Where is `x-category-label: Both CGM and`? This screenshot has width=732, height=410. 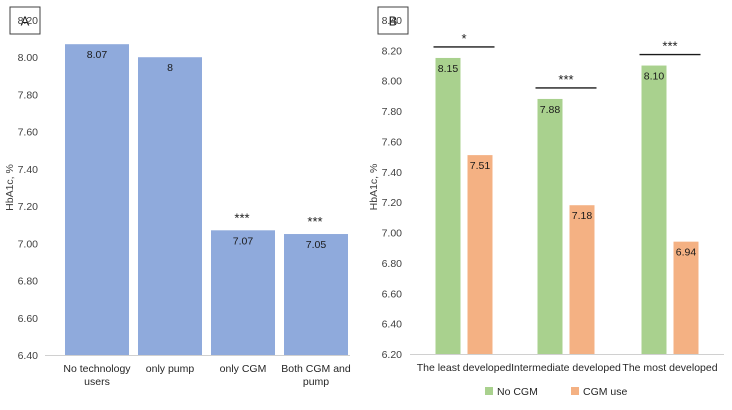 x-category-label: Both CGM and is located at coordinates (316, 369).